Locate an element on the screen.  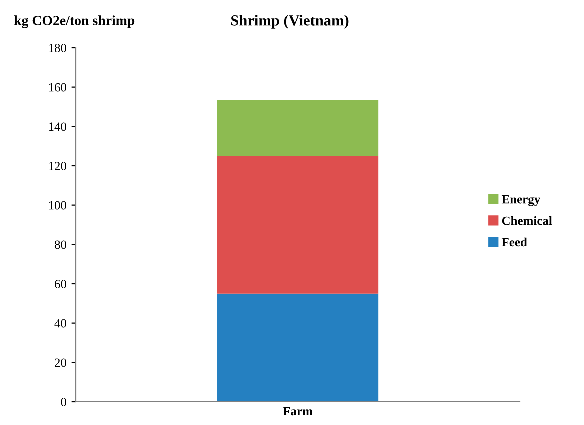
y-tick-label: 20 is located at coordinates (60, 363).